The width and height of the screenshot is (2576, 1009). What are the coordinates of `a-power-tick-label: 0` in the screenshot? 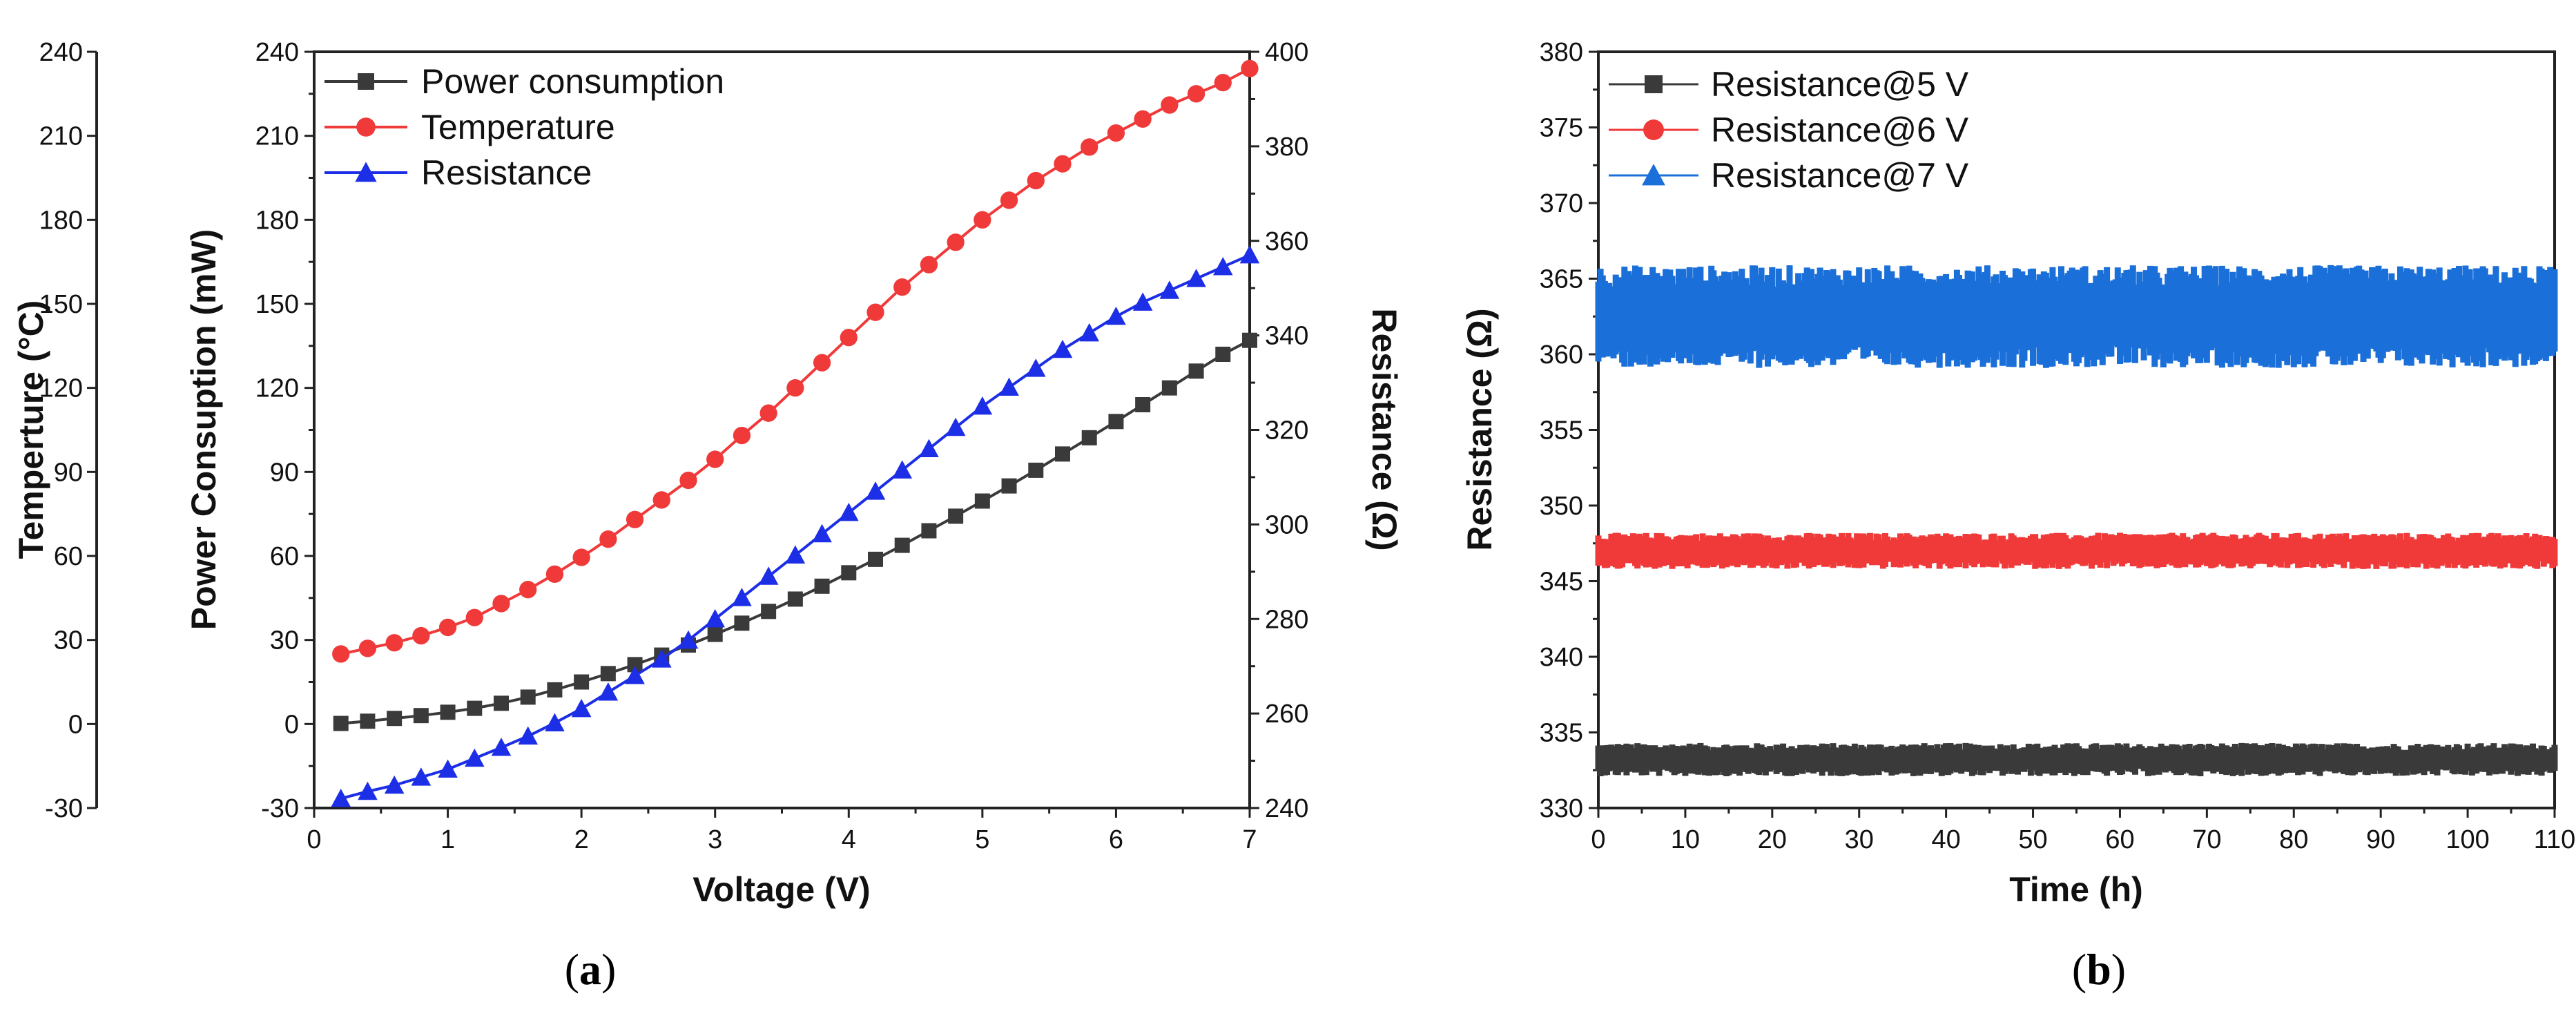 It's located at (291, 724).